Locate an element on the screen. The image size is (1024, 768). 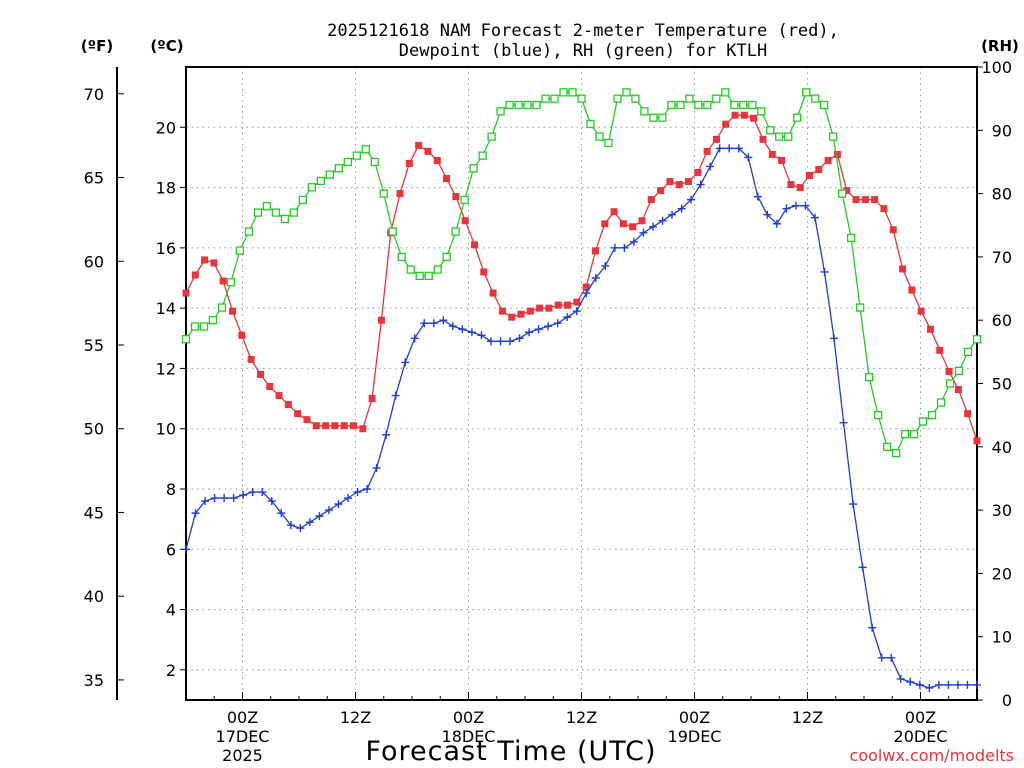
celsius-tick-label: 8 is located at coordinates (171, 489).